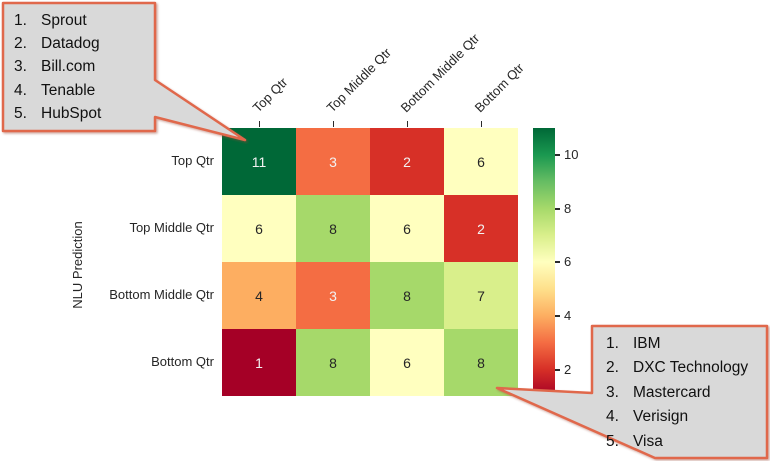 This screenshot has width=770, height=461. I want to click on colorbar-tick-label: 8, so click(568, 208).